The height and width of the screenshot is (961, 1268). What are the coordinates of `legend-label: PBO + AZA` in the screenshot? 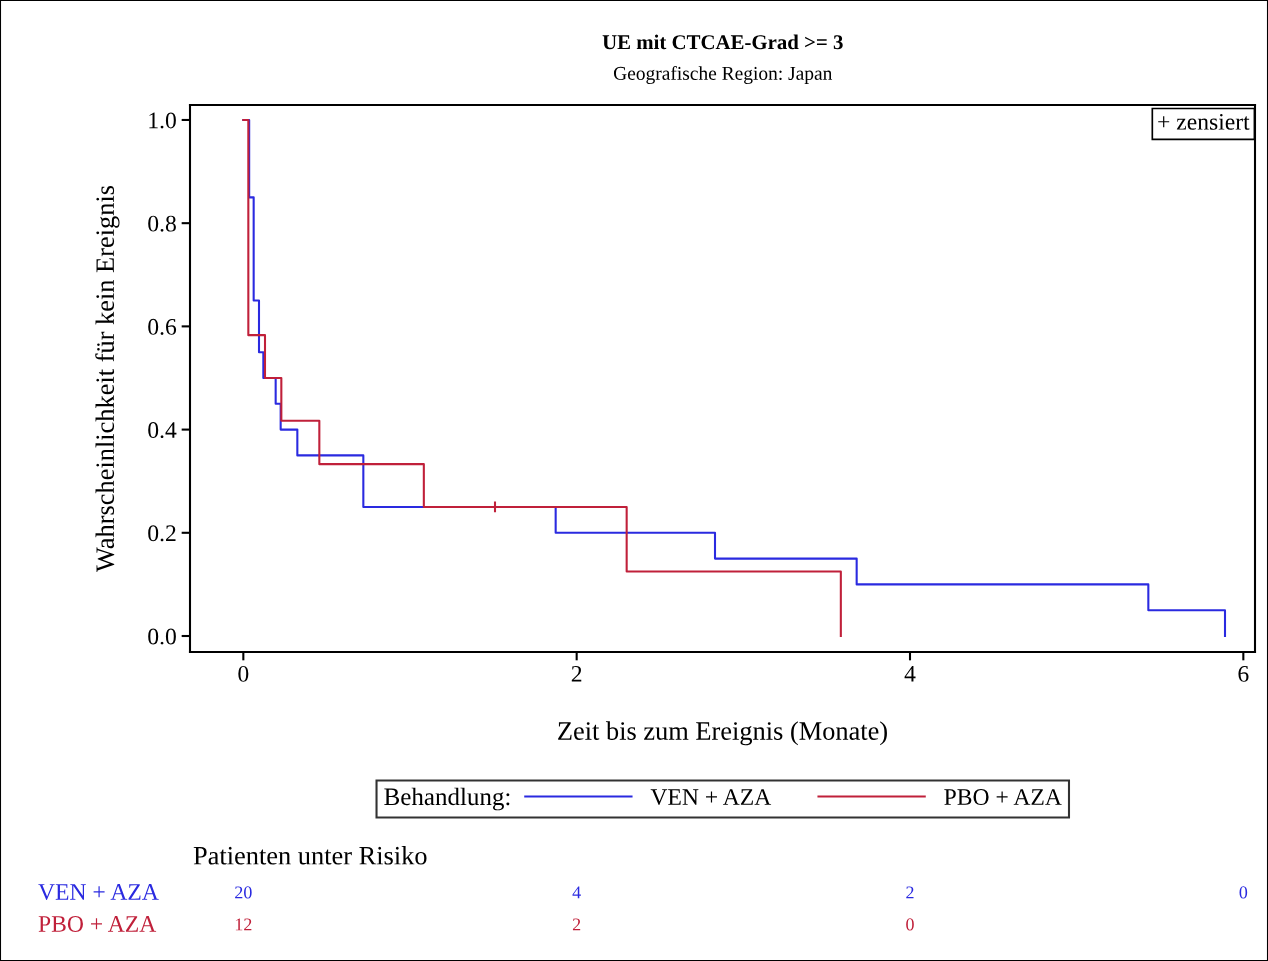 It's located at (1003, 797).